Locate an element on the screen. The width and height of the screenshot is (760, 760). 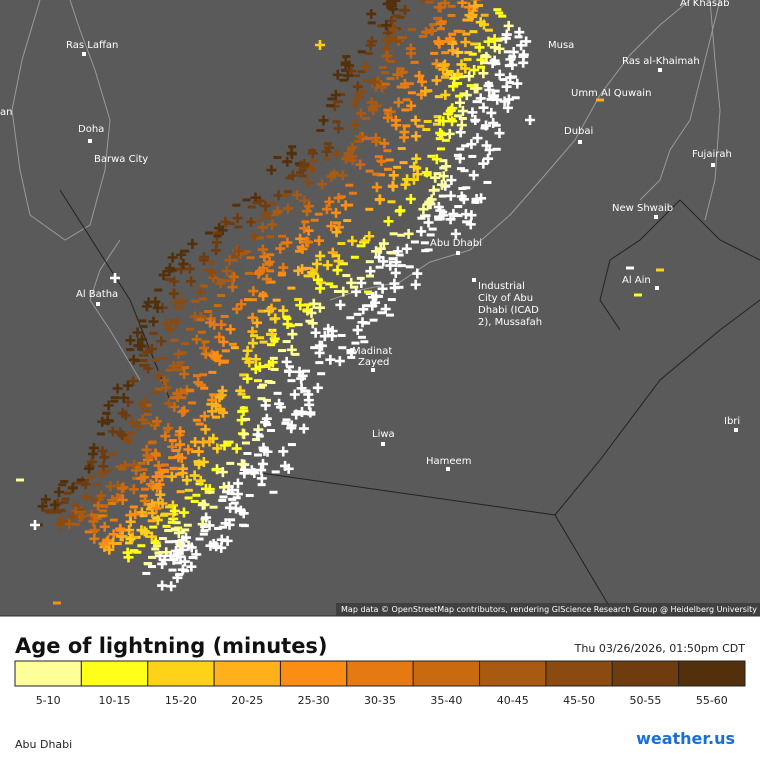
place-label: Liwa is located at coordinates (383, 434).